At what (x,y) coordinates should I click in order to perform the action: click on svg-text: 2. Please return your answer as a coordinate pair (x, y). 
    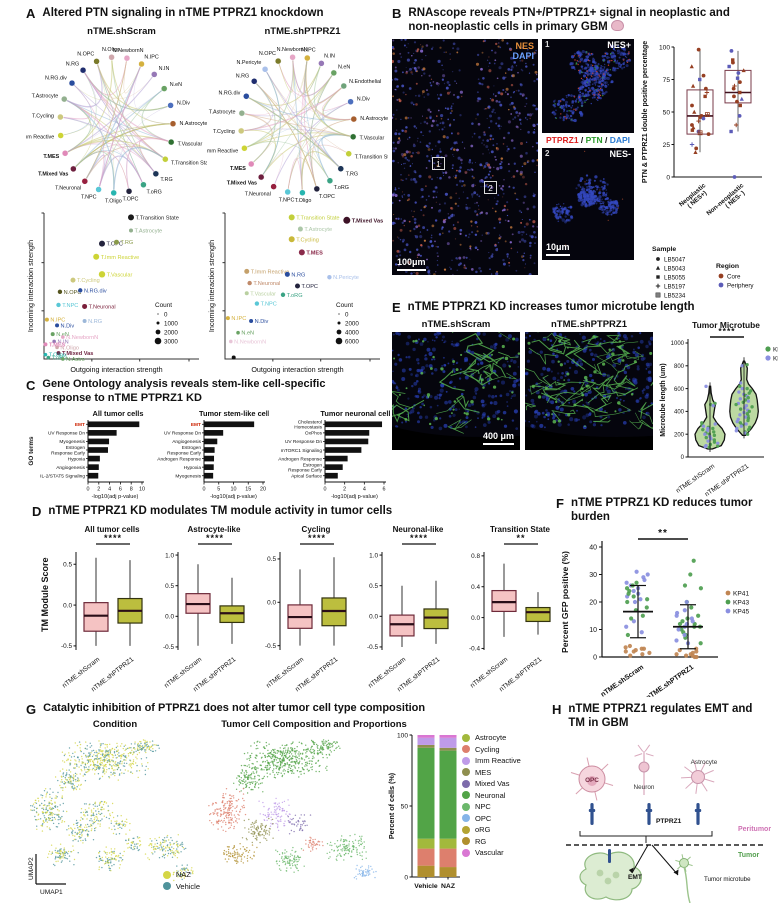
    Looking at the image, I should click on (98, 489).